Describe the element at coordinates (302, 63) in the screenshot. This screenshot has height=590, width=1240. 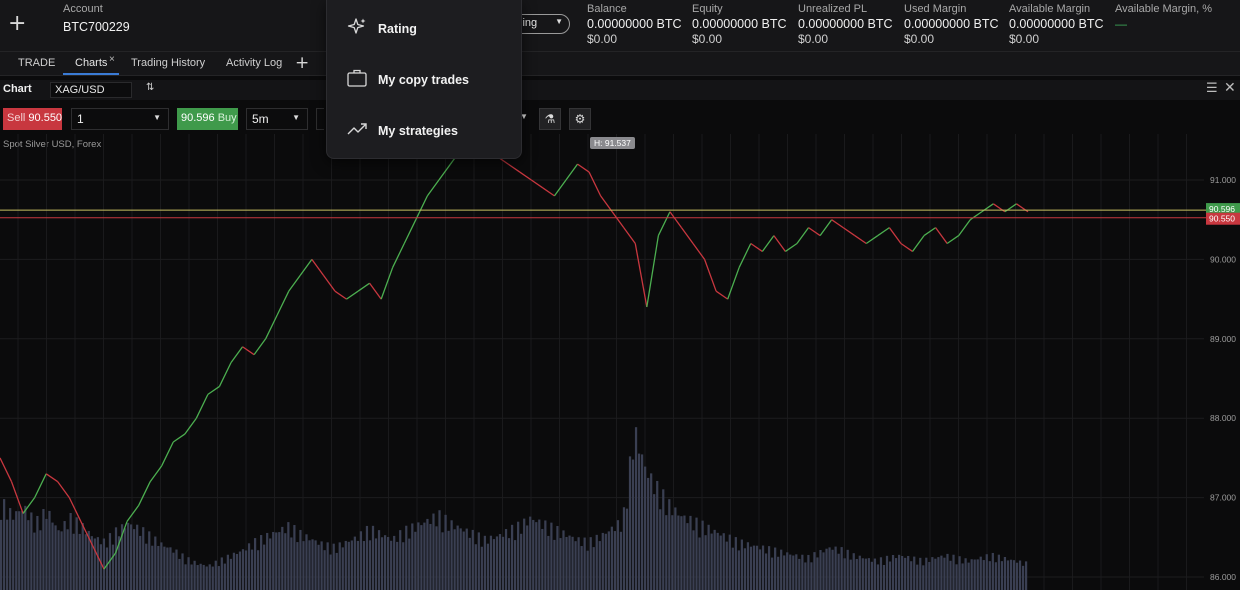
I see `add-tab-button: +` at that location.